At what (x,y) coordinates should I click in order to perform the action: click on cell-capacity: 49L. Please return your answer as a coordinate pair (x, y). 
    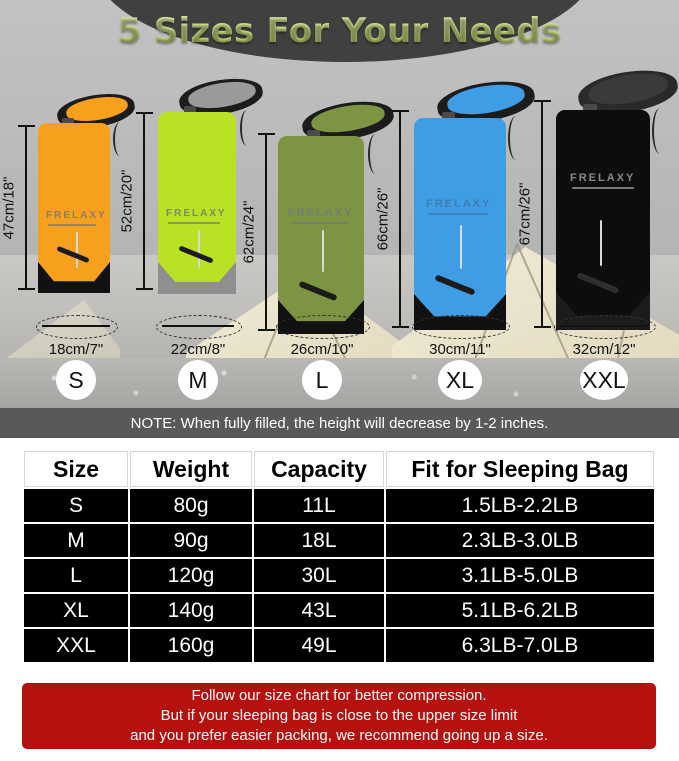
    Looking at the image, I should click on (319, 645).